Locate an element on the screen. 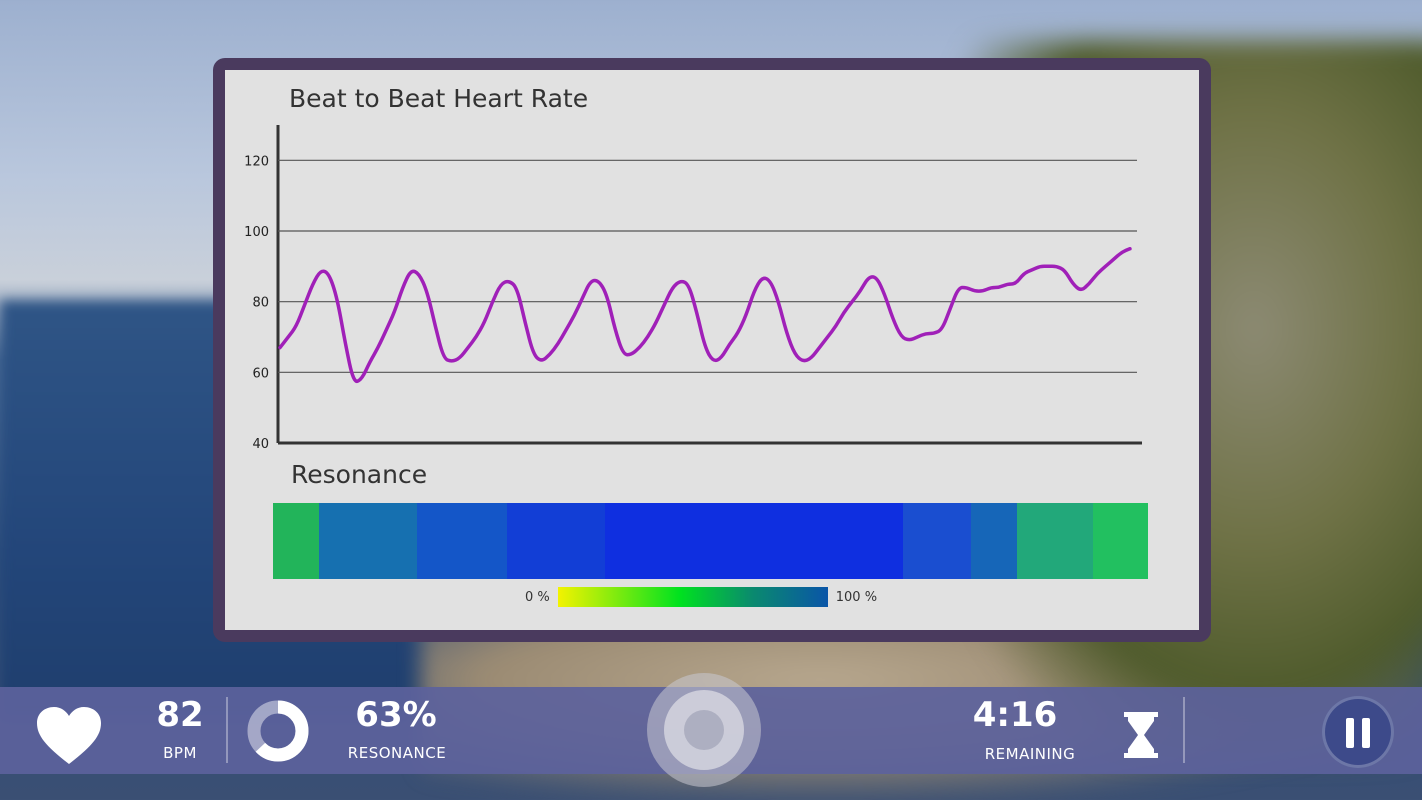 This screenshot has height=800, width=1422. chart-title: Beat to Beat Heart Rate is located at coordinates (439, 98).